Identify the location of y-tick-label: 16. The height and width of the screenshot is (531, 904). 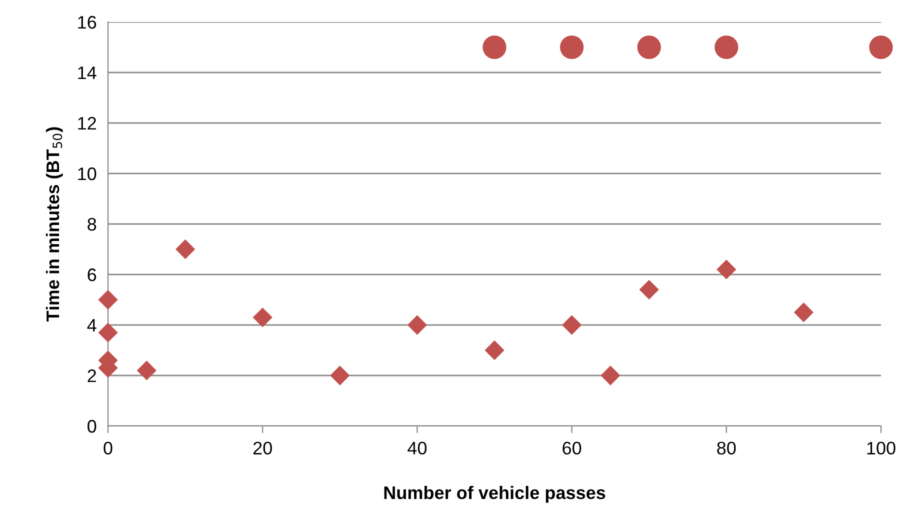
(87, 22).